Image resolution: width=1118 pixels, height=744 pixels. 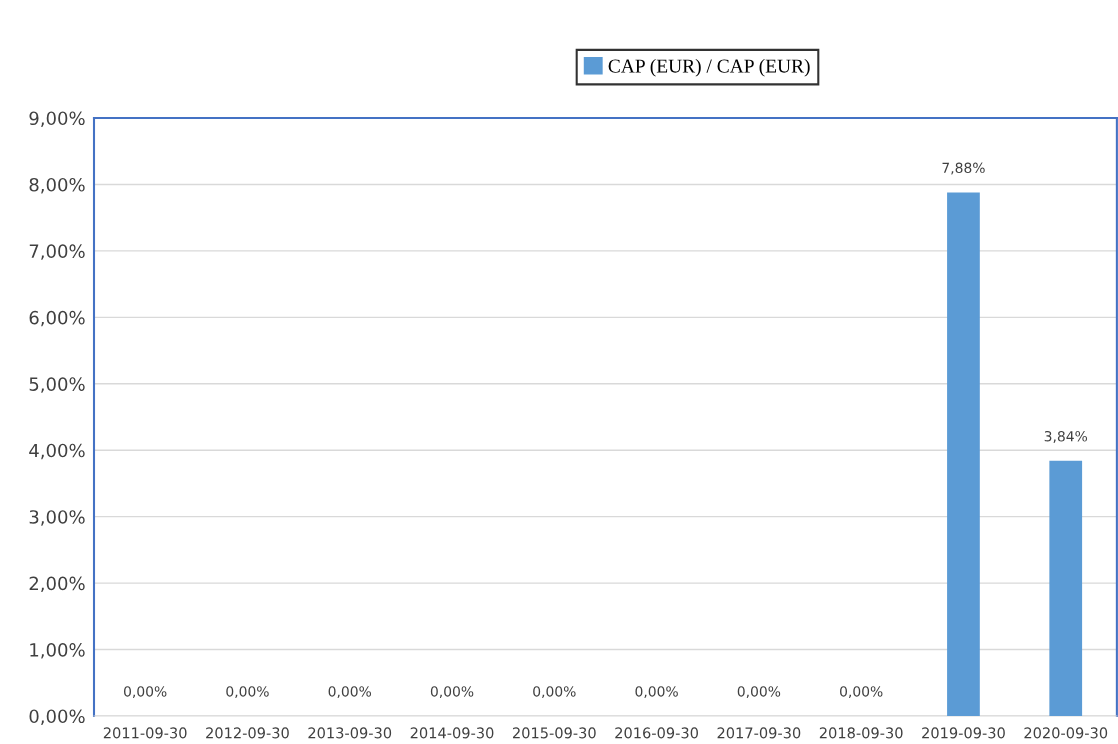 What do you see at coordinates (57, 584) in the screenshot?
I see `y-tick-label: 2,00%` at bounding box center [57, 584].